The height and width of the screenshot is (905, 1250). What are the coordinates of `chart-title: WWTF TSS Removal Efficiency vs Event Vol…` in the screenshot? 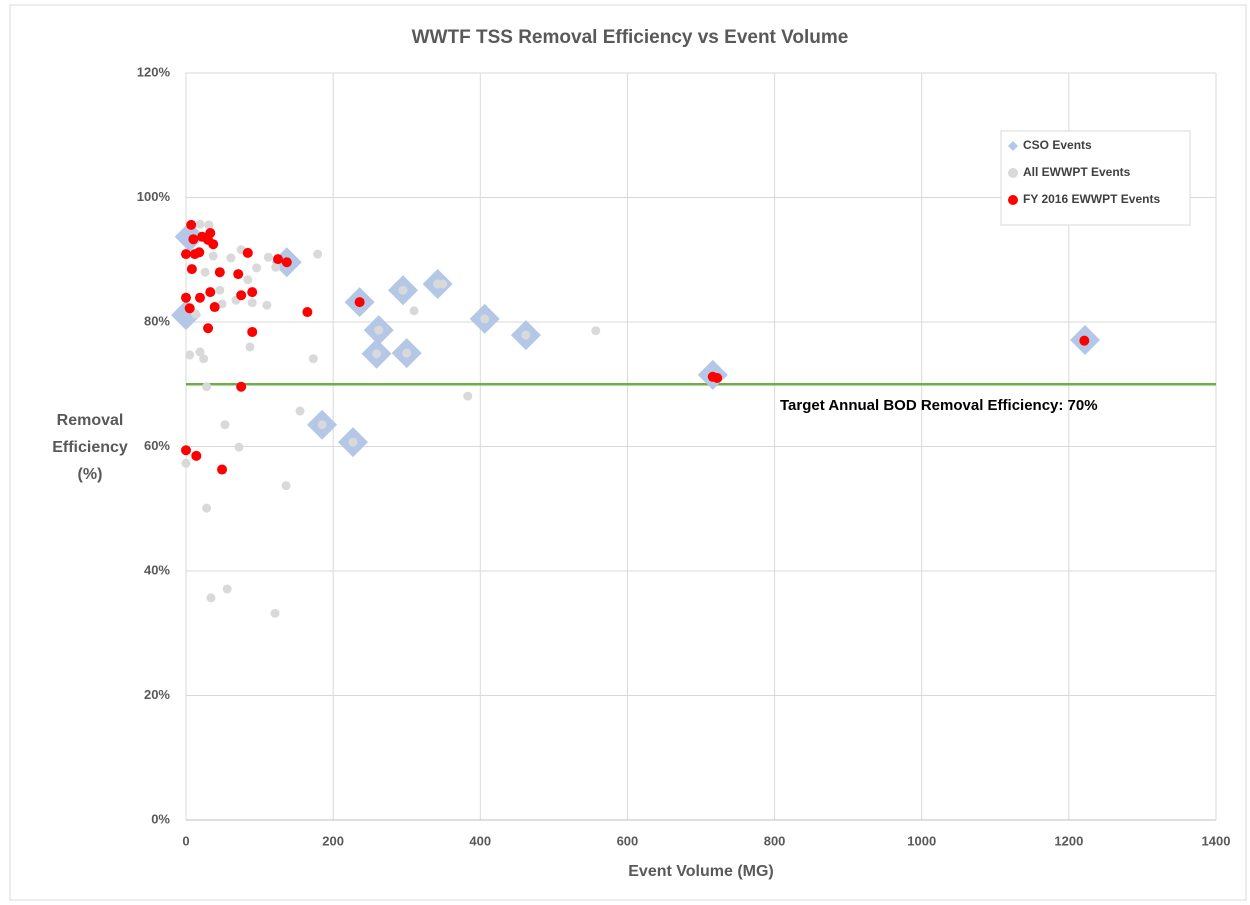 It's located at (630, 37).